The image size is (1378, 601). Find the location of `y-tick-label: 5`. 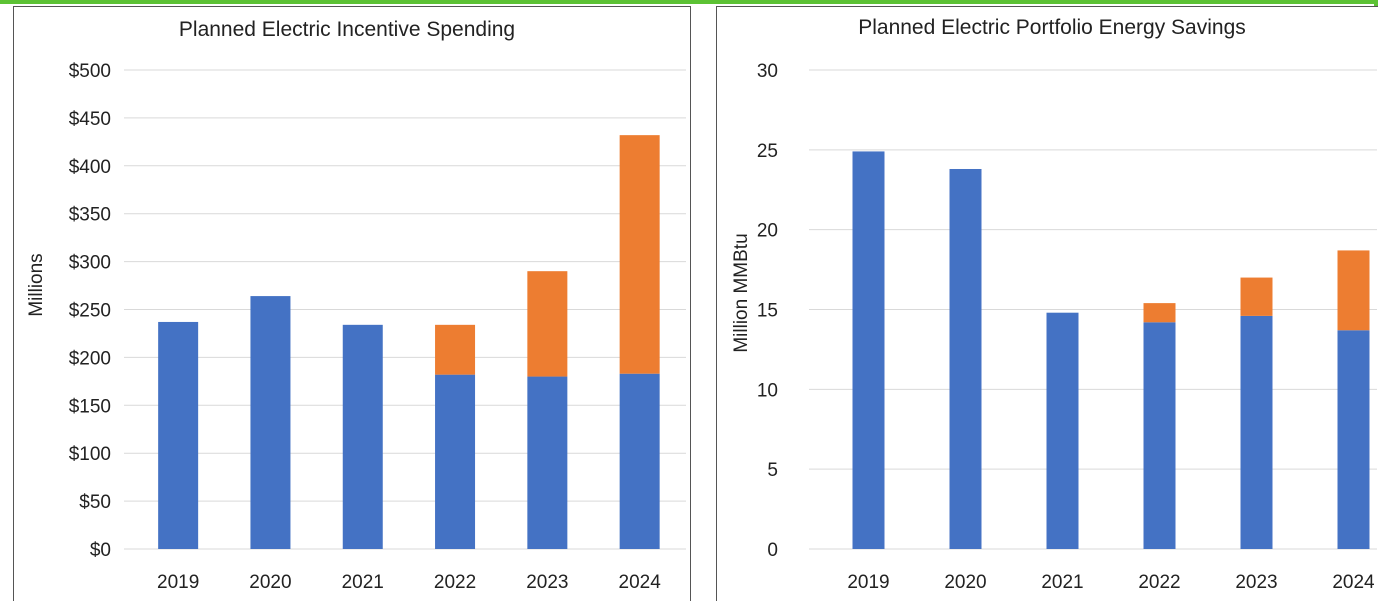

y-tick-label: 5 is located at coordinates (772, 470).